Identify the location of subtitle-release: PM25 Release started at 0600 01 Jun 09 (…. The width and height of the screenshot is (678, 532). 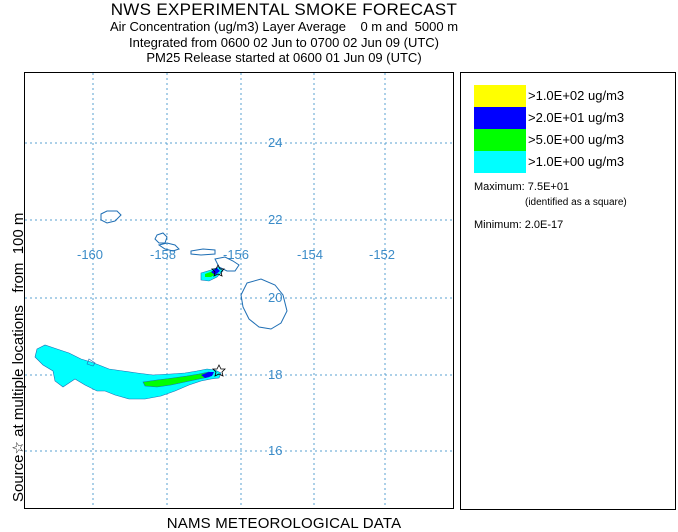
(284, 57).